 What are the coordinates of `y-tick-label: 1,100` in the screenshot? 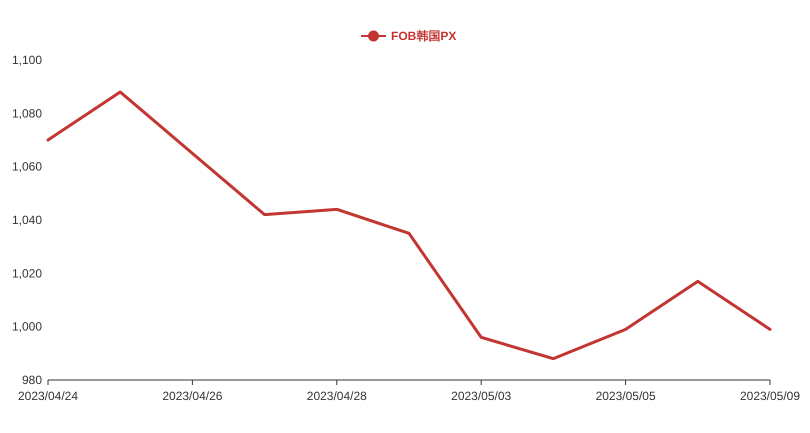 It's located at (27, 60).